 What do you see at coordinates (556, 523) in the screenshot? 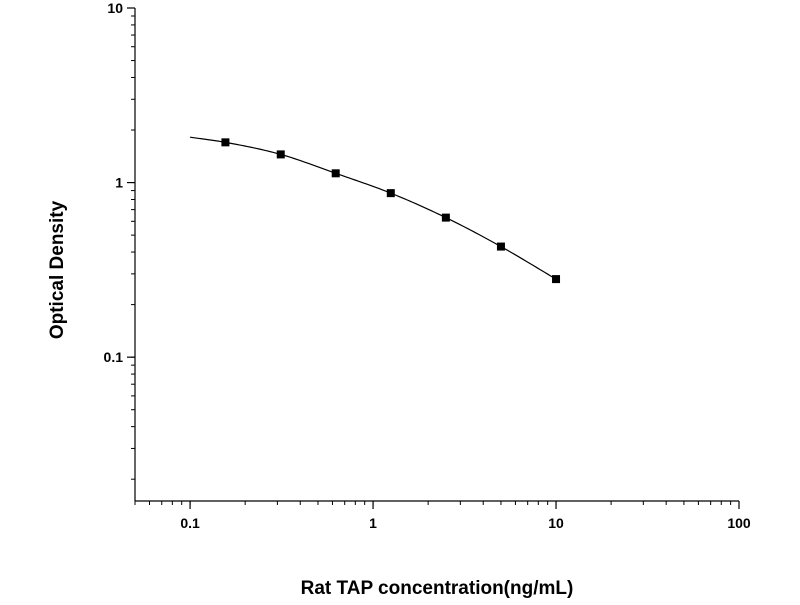
I see `x-tick-label: 10` at bounding box center [556, 523].